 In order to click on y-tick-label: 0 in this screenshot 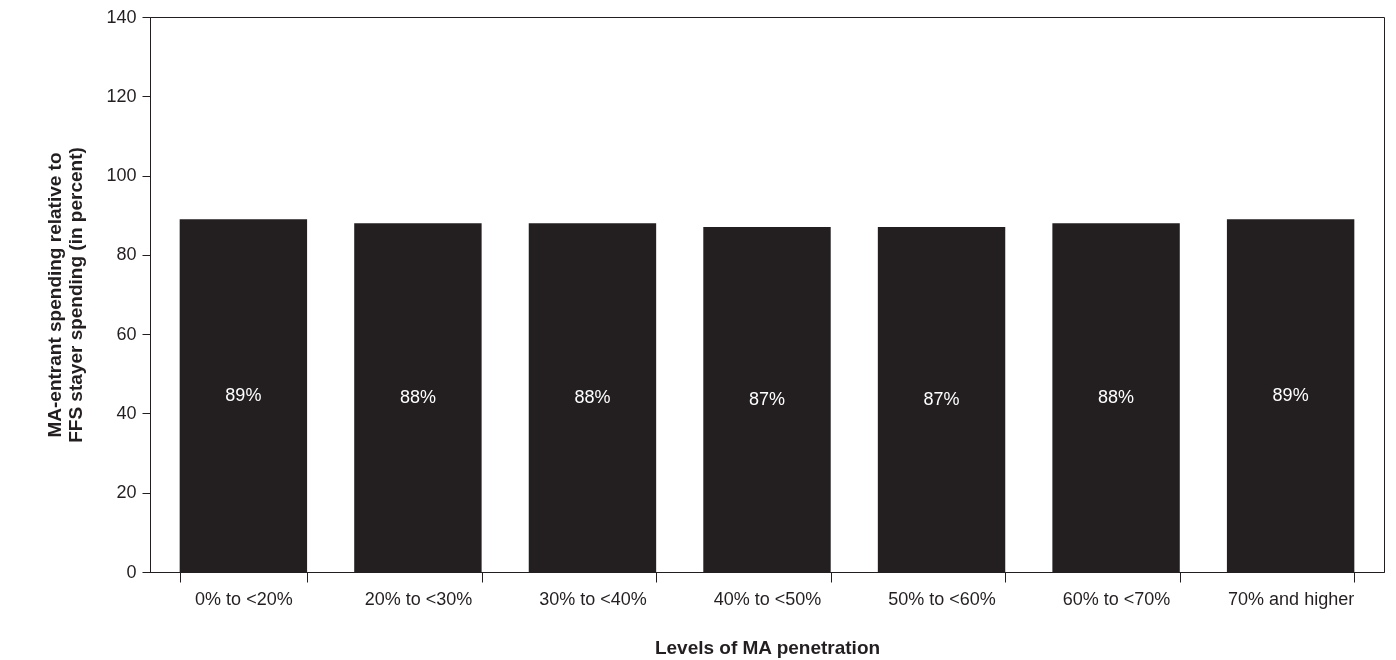, I will do `click(131, 571)`.